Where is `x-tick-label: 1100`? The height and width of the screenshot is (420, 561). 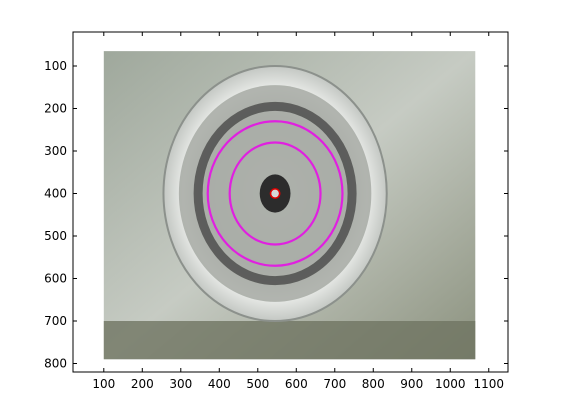
x-tick-label: 1100 is located at coordinates (488, 384).